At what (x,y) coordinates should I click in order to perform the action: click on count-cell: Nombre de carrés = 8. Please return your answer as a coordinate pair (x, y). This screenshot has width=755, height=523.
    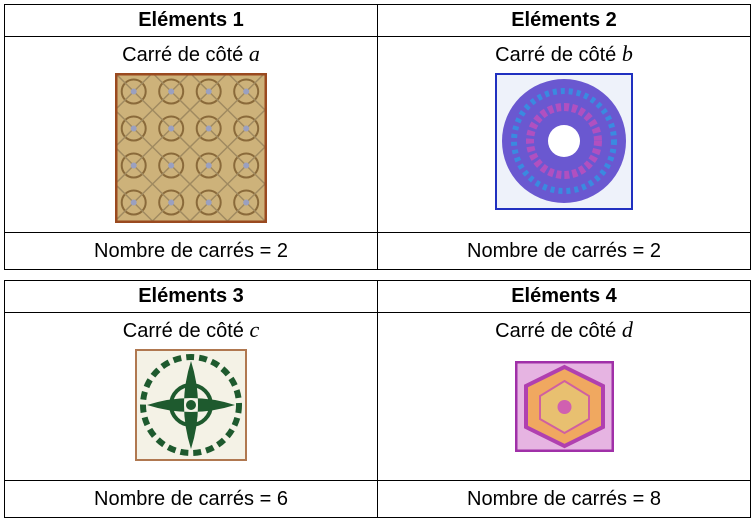
    Looking at the image, I should click on (564, 499).